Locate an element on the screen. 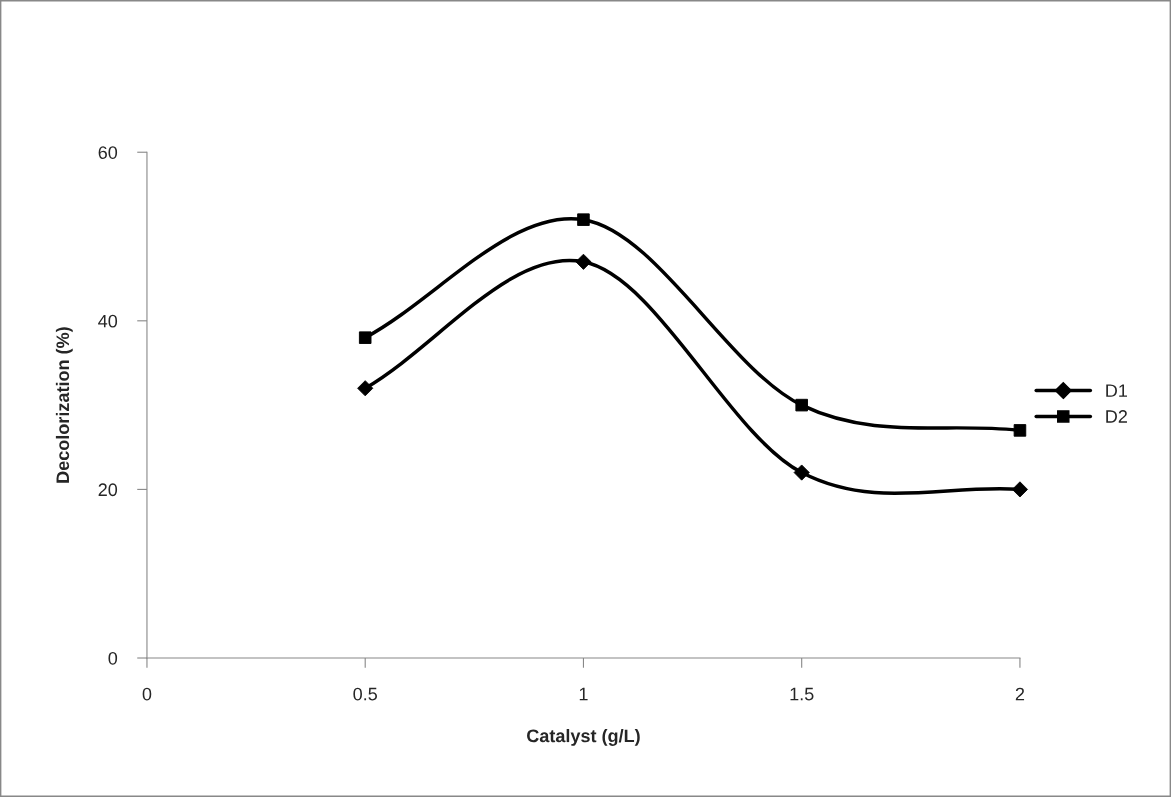 The height and width of the screenshot is (797, 1171). legend-label: D1 is located at coordinates (1116, 390).